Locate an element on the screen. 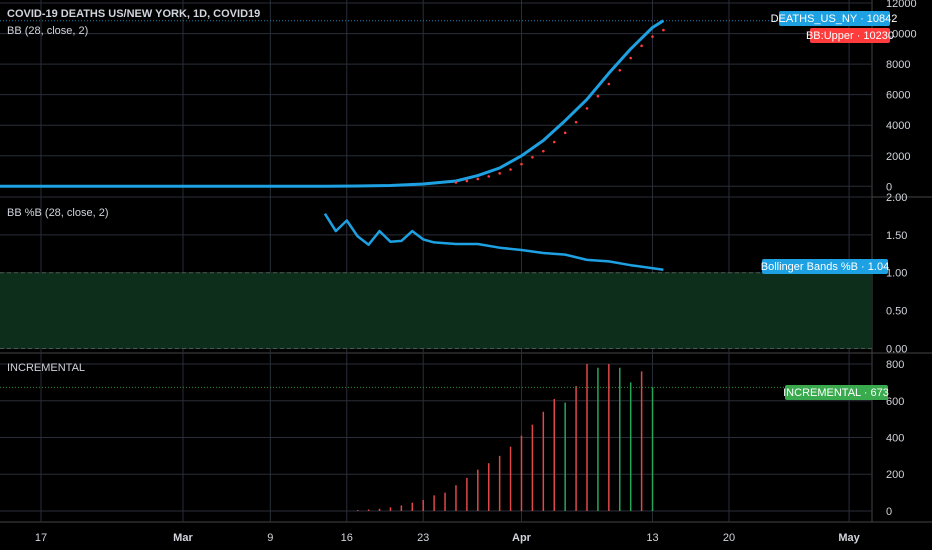 The width and height of the screenshot is (932, 550). pctb-series-line is located at coordinates (493, 242).